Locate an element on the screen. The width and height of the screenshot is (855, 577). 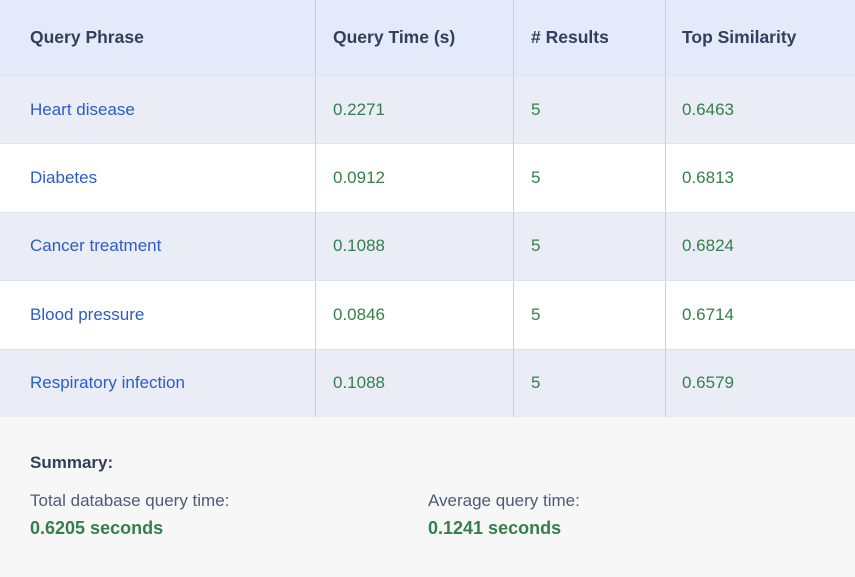
top-similarity-cell: 0.6579 is located at coordinates (760, 383).